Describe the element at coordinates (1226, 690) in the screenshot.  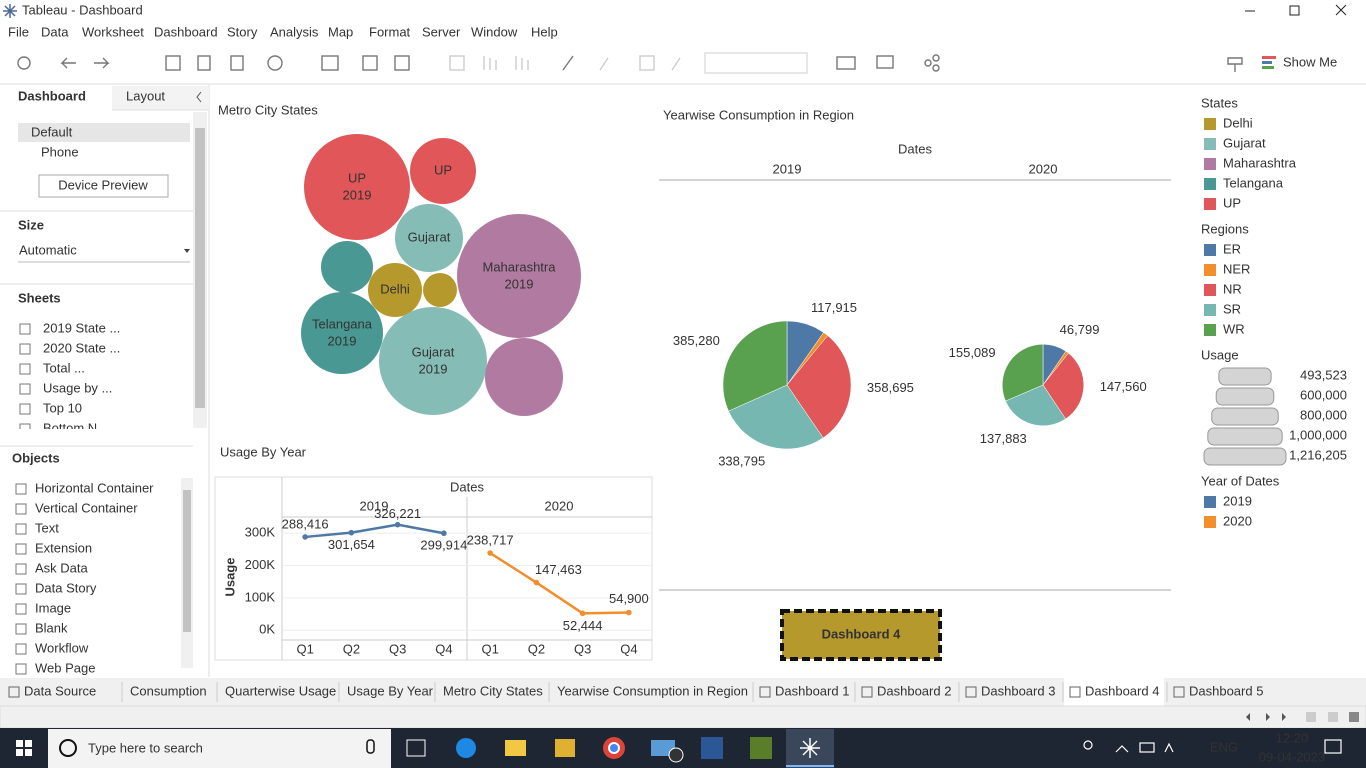
I see `sheet-tab: Dashboard 5` at that location.